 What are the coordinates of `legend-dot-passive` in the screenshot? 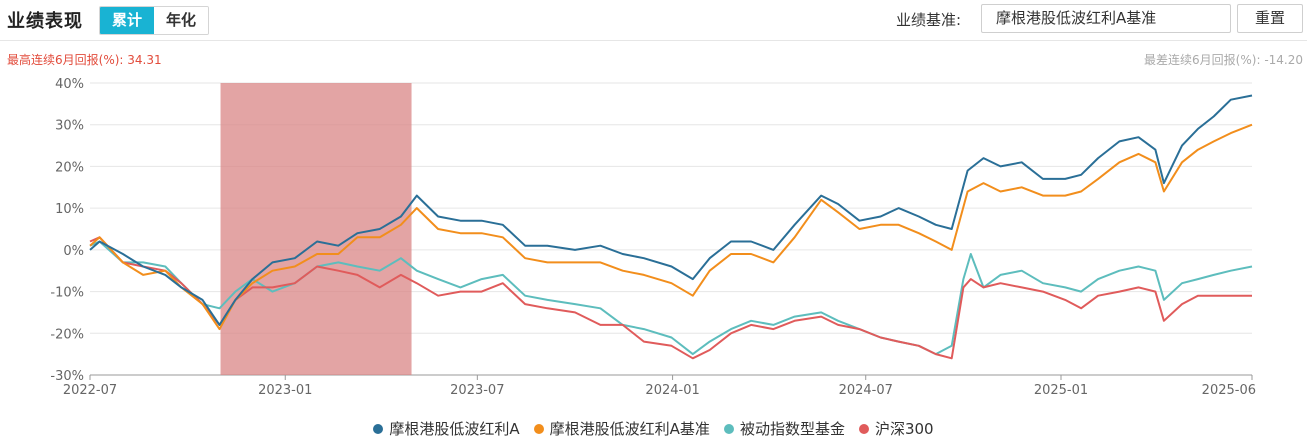 It's located at (728, 428).